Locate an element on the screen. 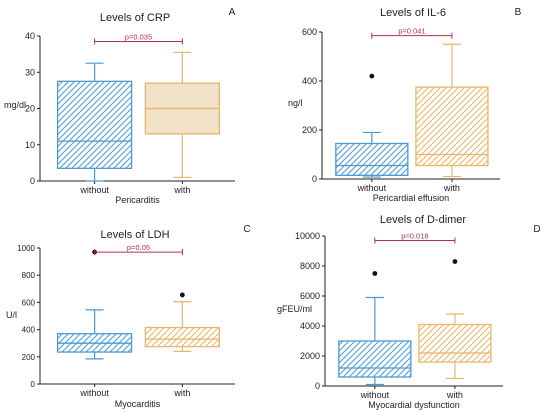  chart-title: Levels of LDH is located at coordinates (134, 235).